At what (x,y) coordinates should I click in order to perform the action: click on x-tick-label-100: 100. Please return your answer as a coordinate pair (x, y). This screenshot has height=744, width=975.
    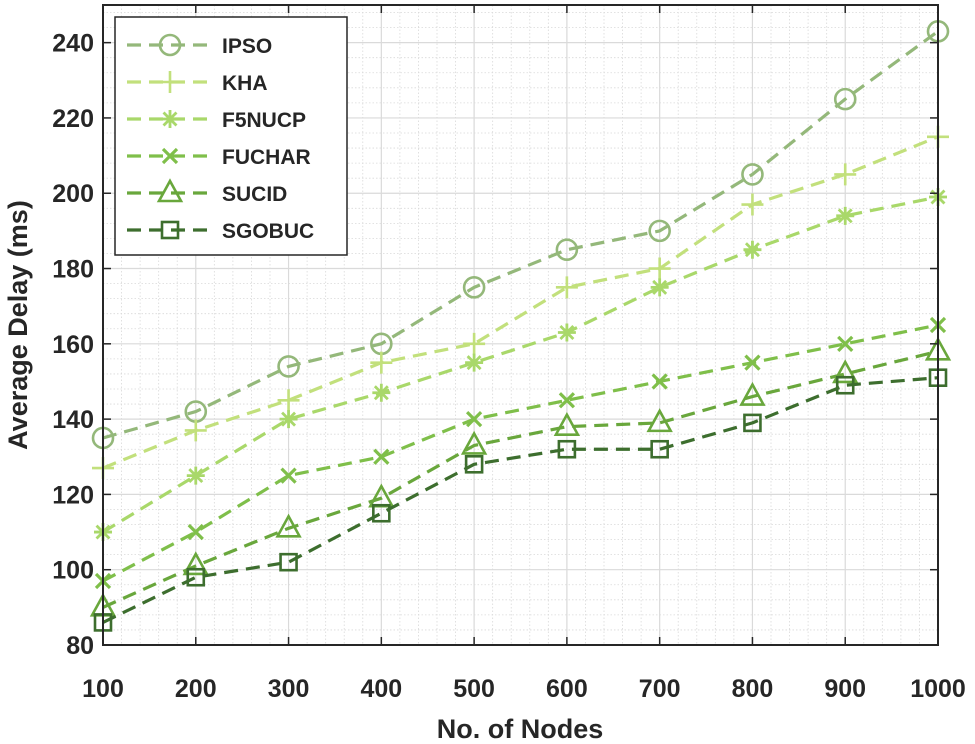
    Looking at the image, I should click on (103, 689).